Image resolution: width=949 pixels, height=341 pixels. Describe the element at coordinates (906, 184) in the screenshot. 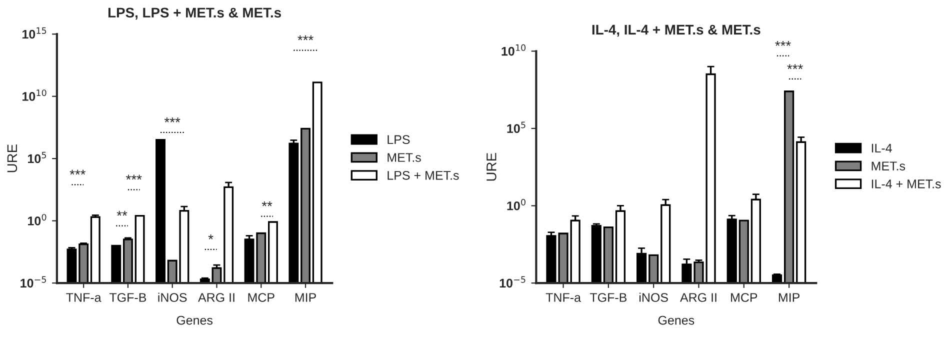

I see `legend-label: IL-4 + MET.s` at that location.